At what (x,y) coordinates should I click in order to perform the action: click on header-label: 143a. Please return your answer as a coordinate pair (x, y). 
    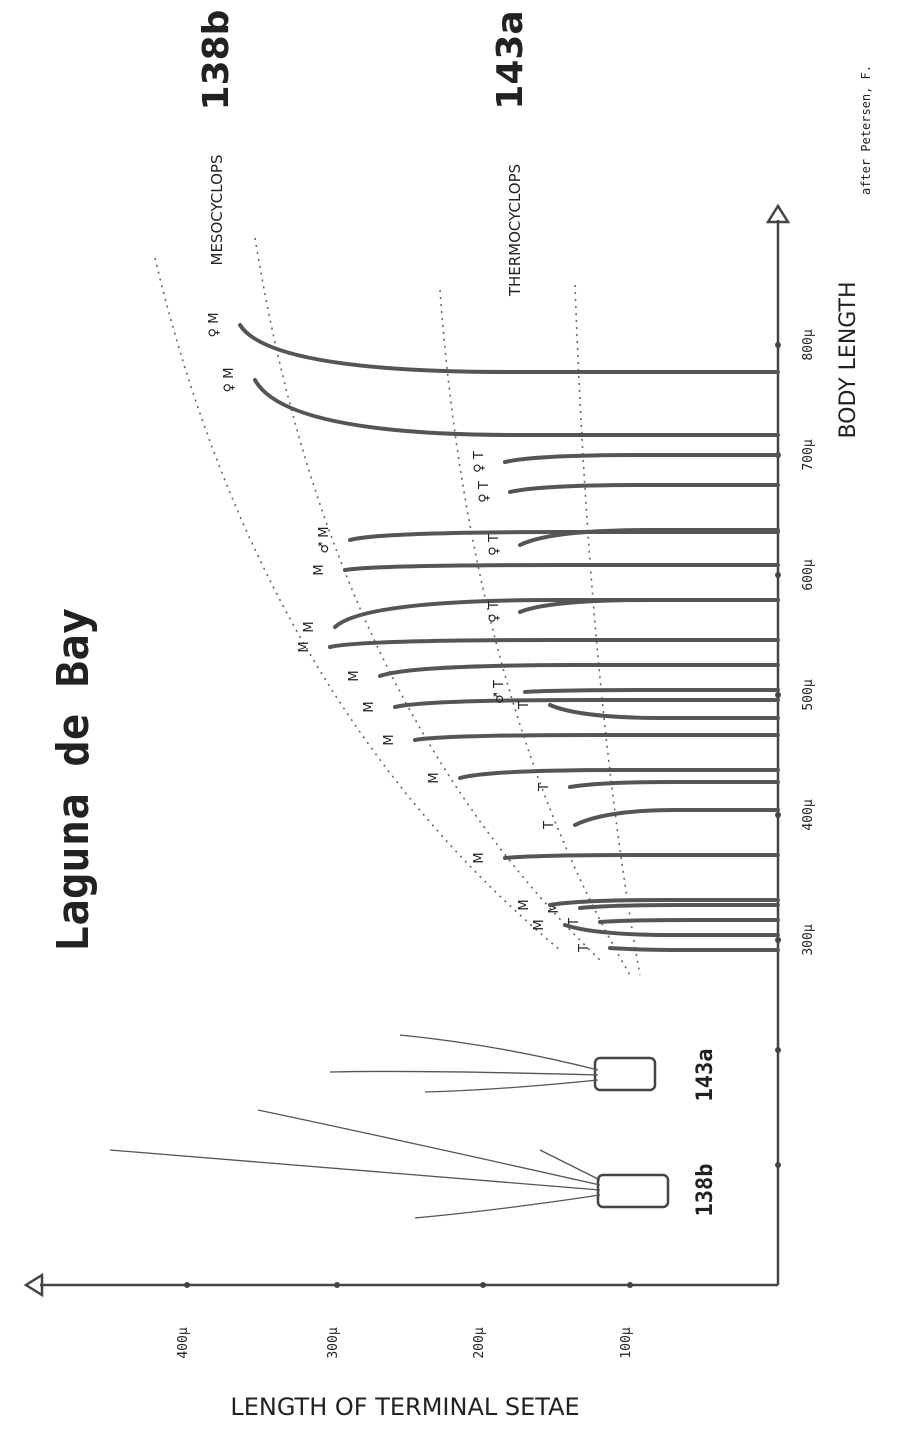
    Looking at the image, I should click on (510, 59).